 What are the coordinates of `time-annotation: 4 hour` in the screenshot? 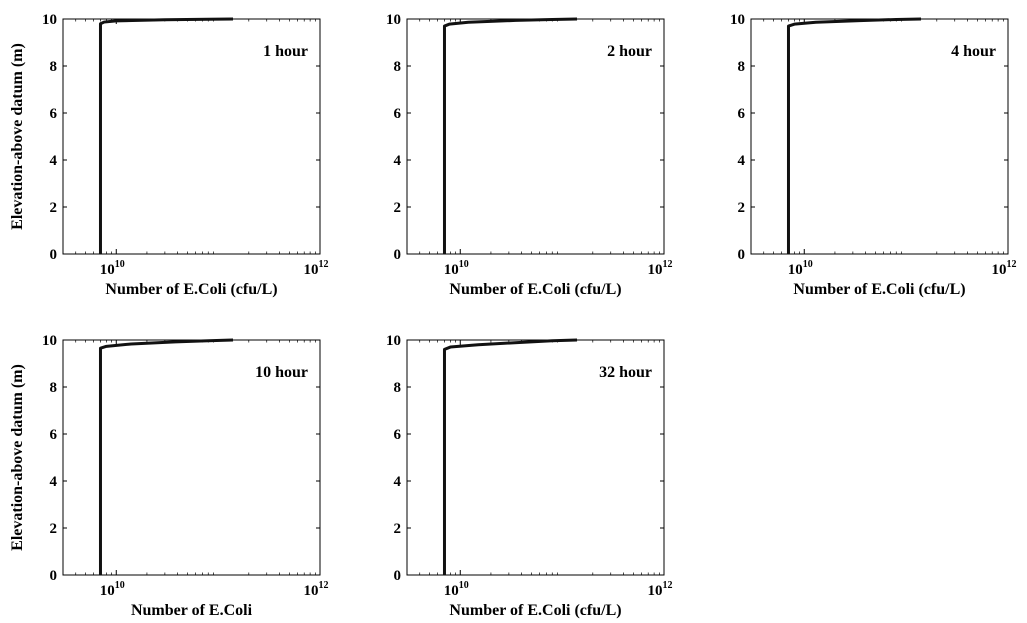 It's located at (973, 51).